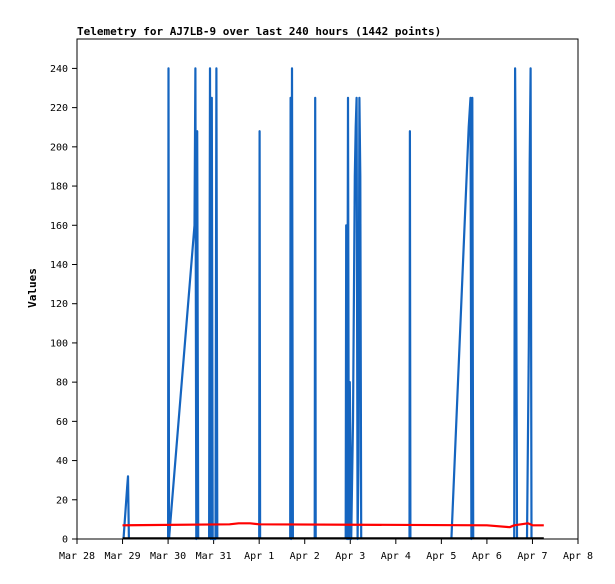 The width and height of the screenshot is (615, 584). I want to click on y-axis: 0 20 40 60 80 100 120 140 160 180 200 220 240, so click(63, 305).